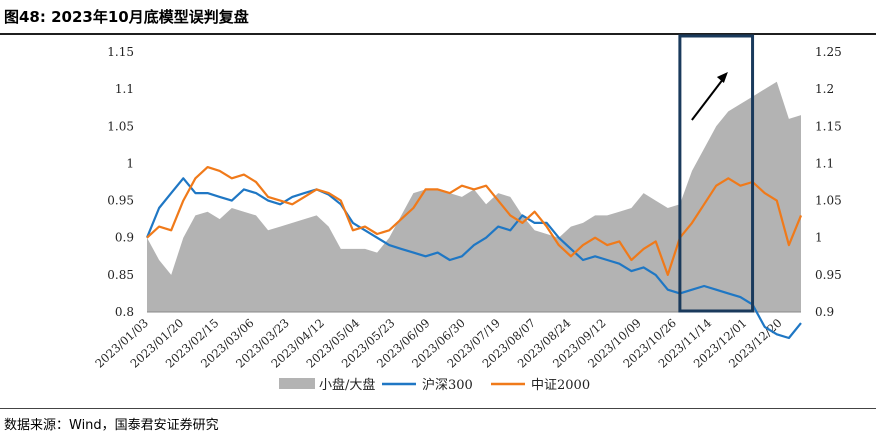 The width and height of the screenshot is (876, 437). I want to click on right-tick-label: 1.2, so click(824, 89).